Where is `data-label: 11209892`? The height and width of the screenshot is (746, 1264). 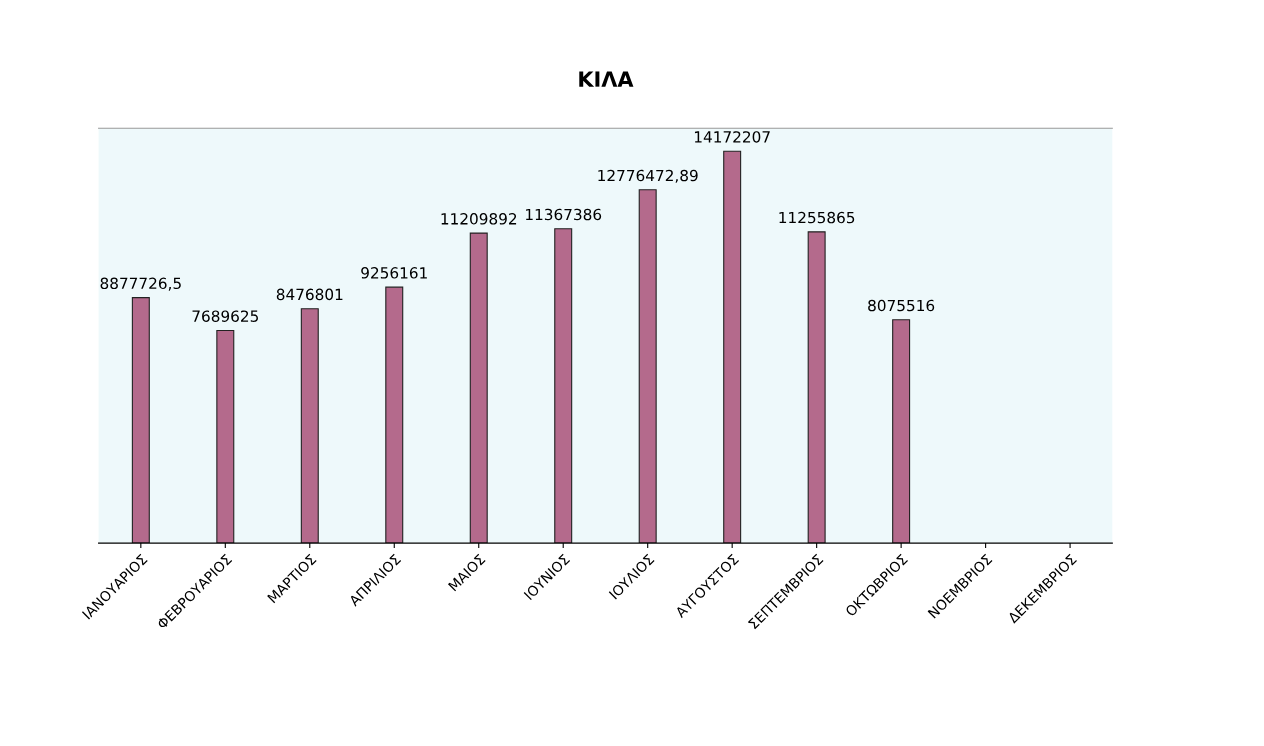 data-label: 11209892 is located at coordinates (479, 219).